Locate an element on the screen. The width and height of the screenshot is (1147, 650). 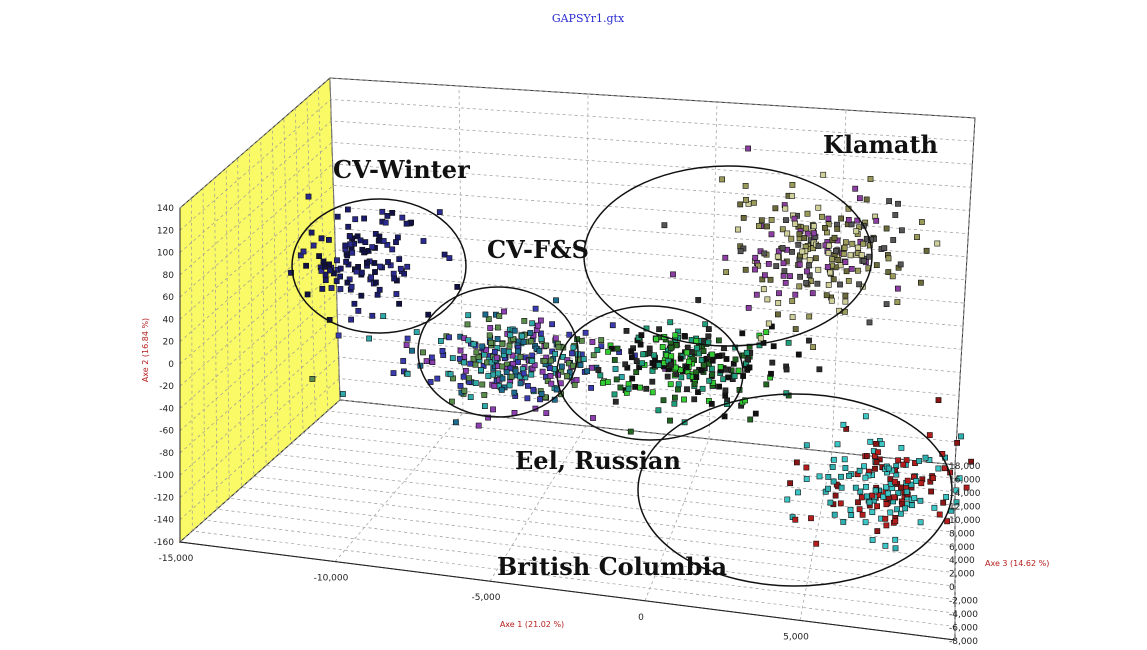
z-axis-title: Axe 3 (14.62 %) is located at coordinates (1017, 563).